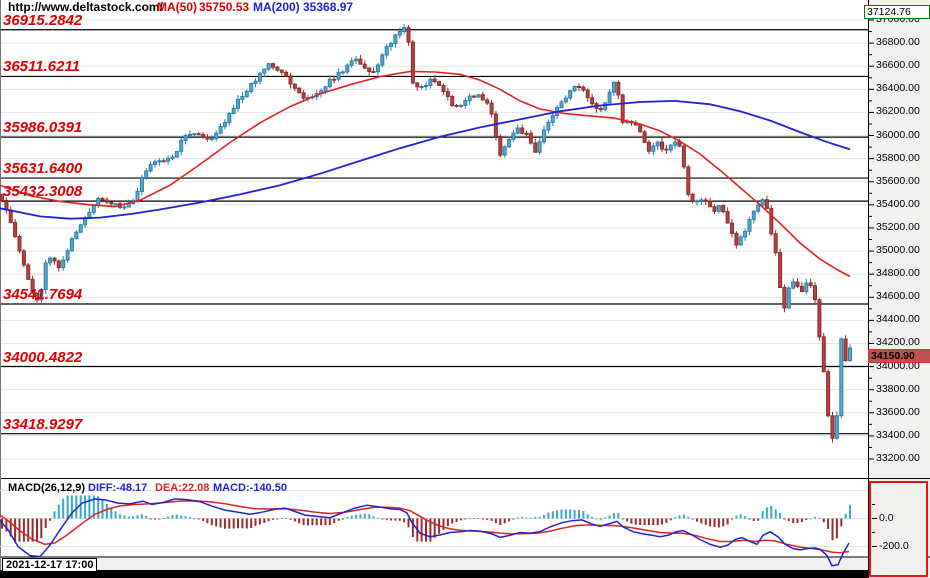 Image resolution: width=930 pixels, height=578 pixels. What do you see at coordinates (425, 532) in the screenshot?
I see `macd-diff-line` at bounding box center [425, 532].